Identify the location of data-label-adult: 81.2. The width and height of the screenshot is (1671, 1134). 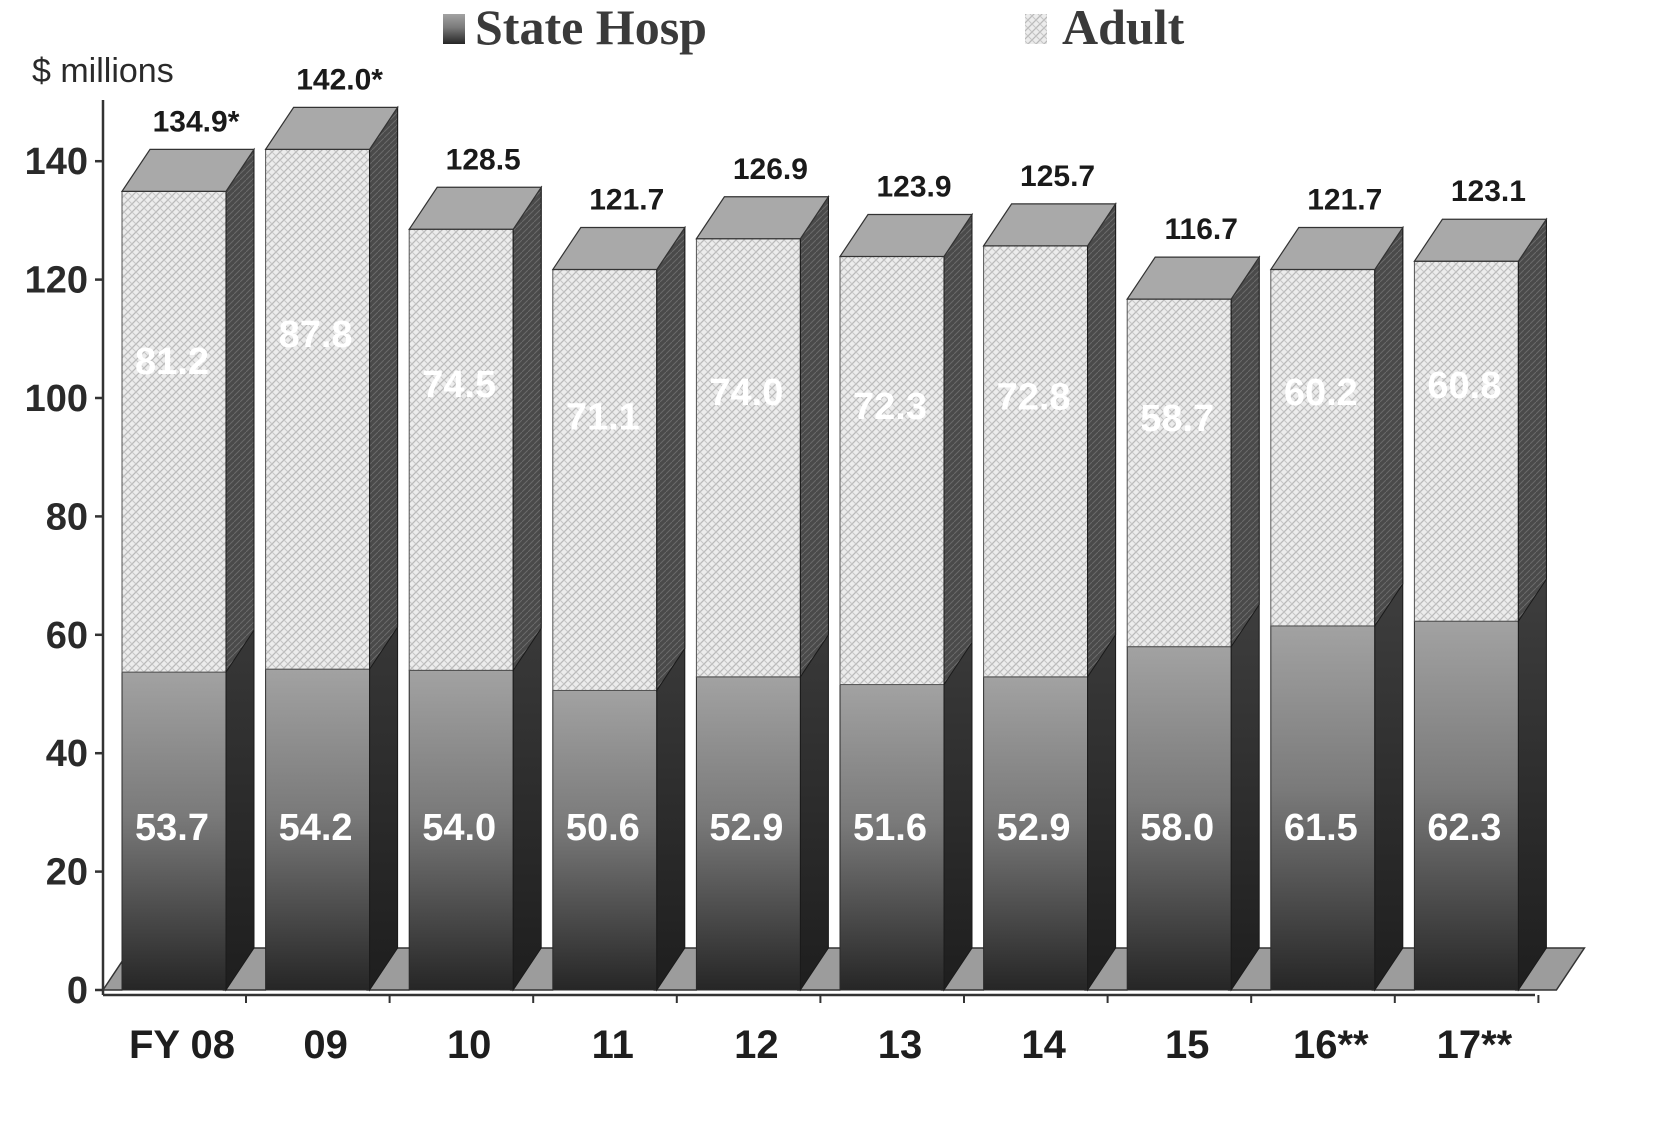
(172, 362).